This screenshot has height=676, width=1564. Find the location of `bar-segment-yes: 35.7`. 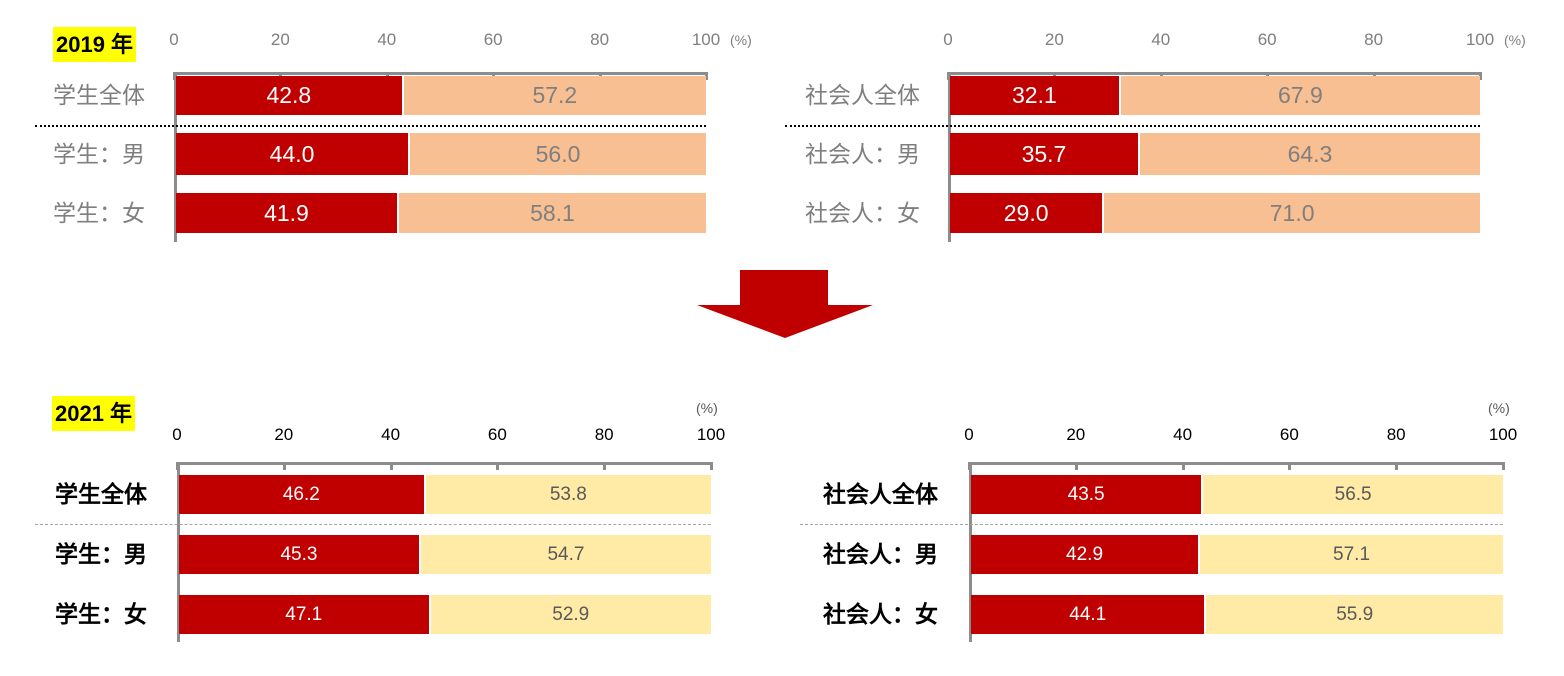

bar-segment-yes: 35.7 is located at coordinates (1044, 154).